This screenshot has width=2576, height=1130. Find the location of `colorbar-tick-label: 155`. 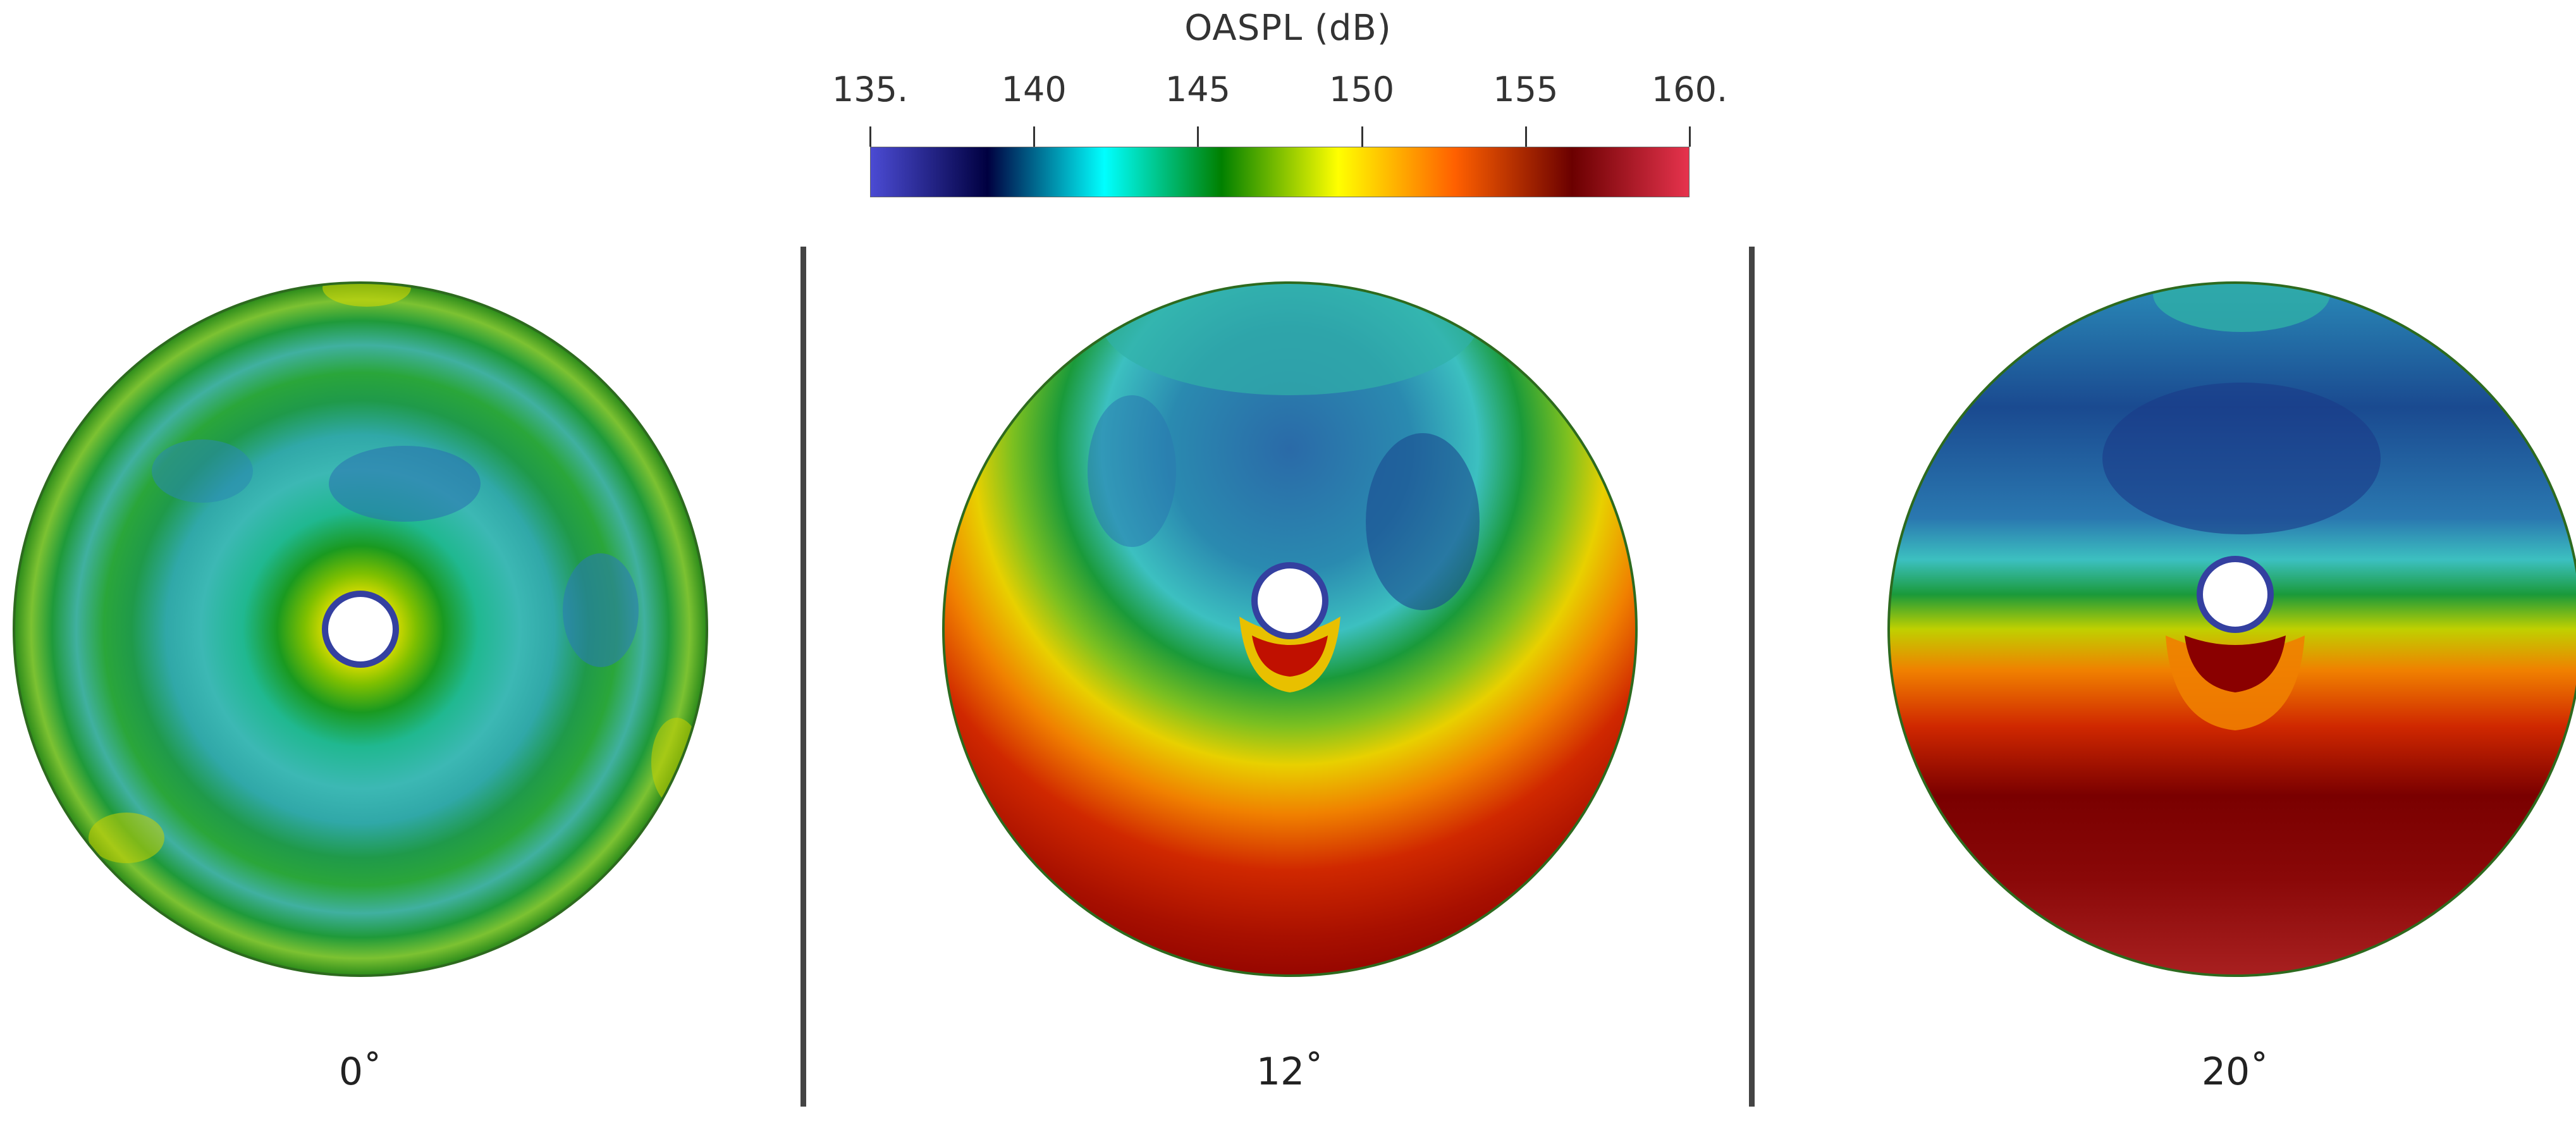

colorbar-tick-label: 155 is located at coordinates (1526, 90).